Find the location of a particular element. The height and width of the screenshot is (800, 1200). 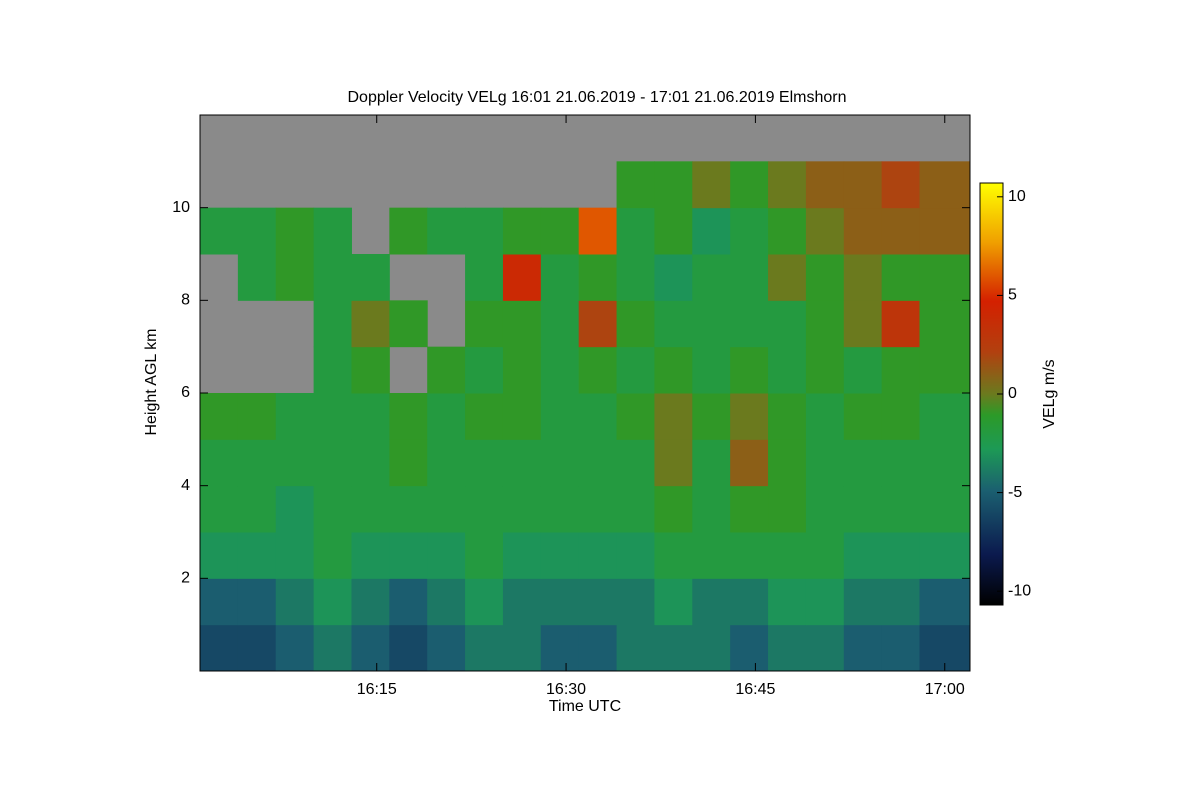

y-tick-label: 10 is located at coordinates (181, 207).